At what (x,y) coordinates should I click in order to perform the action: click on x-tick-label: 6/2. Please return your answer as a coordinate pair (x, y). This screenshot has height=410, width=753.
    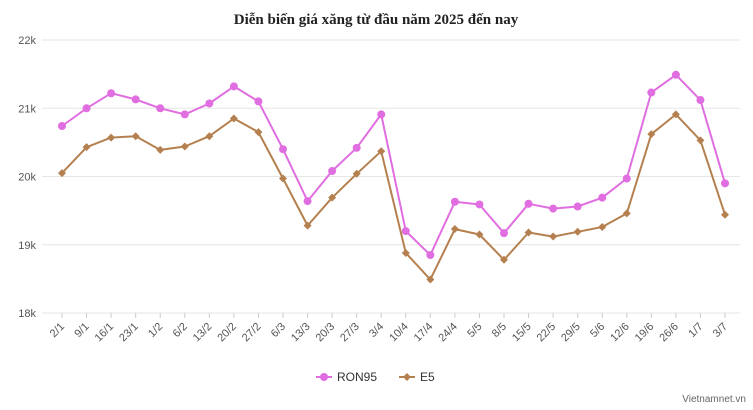
    Looking at the image, I should click on (180, 330).